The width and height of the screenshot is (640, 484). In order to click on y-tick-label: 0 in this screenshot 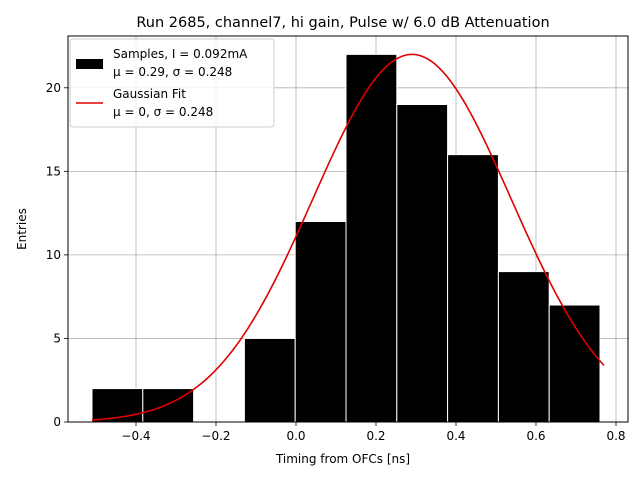, I will do `click(57, 422)`.